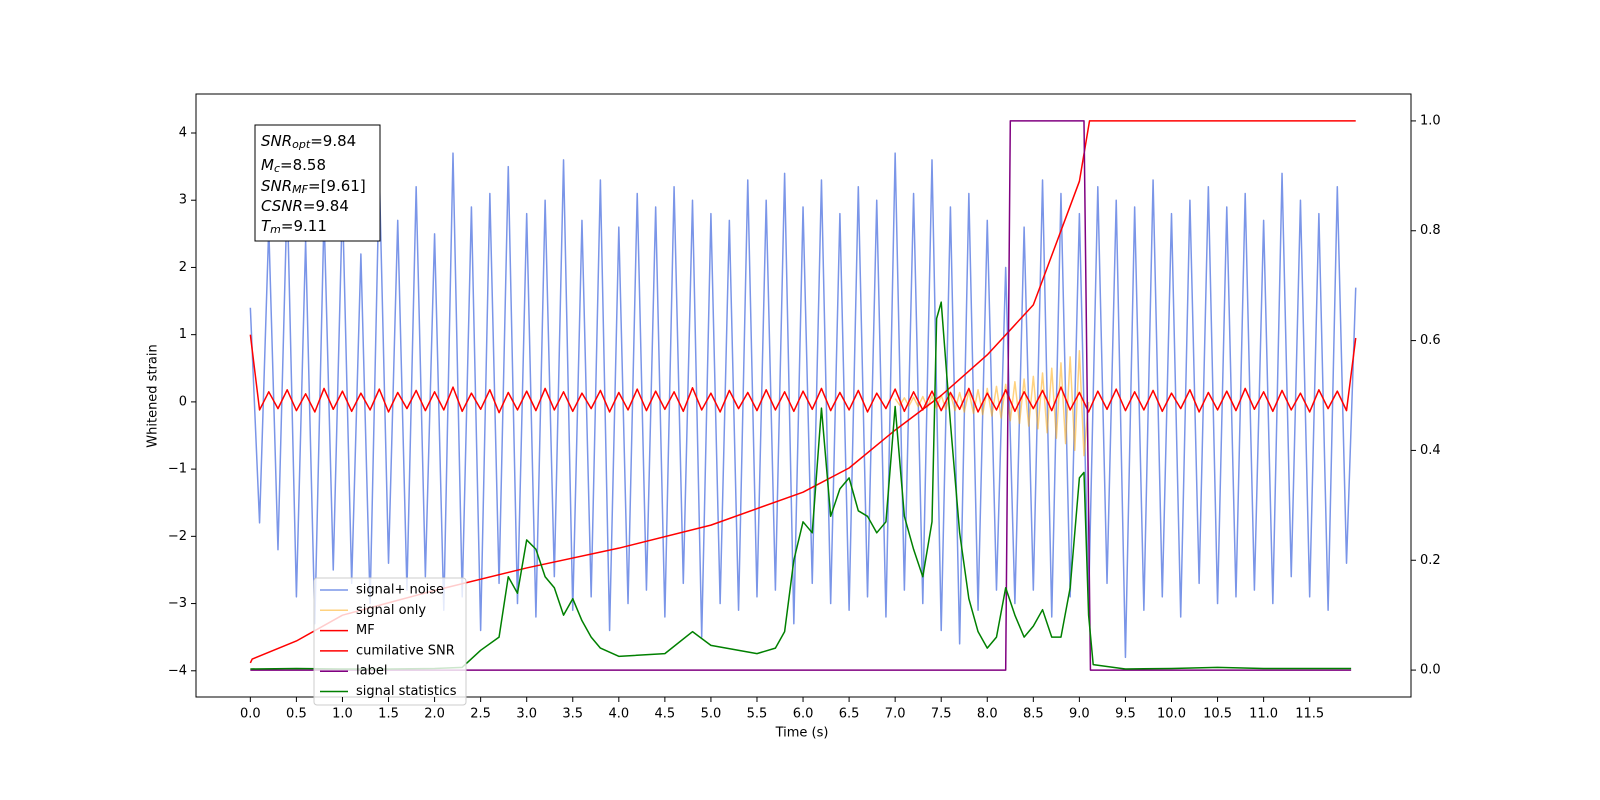 The image size is (1600, 800). Describe the element at coordinates (618, 714) in the screenshot. I see `x-tick-label: 4.0` at that location.